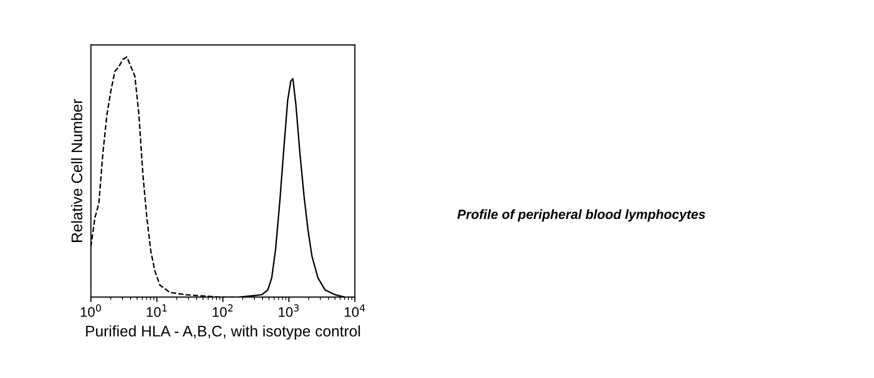 The image size is (874, 378). I want to click on text: Profile of peripheral blood lymphocytes, so click(581, 215).